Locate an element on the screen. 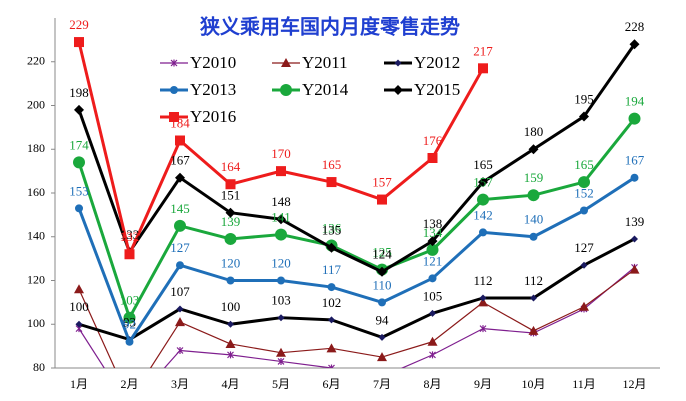 The width and height of the screenshot is (686, 401). data-label: 141 is located at coordinates (281, 217).